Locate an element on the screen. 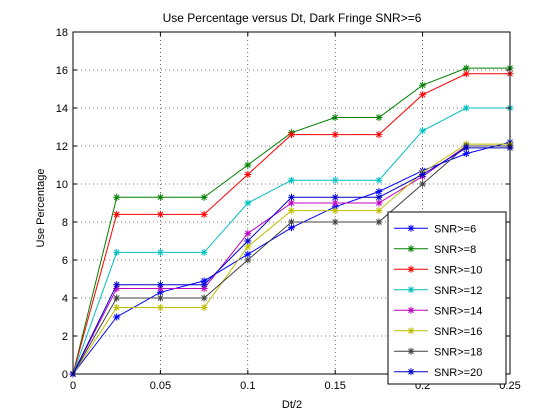 This screenshot has height=420, width=560. legend-item: SNR>=14 is located at coordinates (438, 311).